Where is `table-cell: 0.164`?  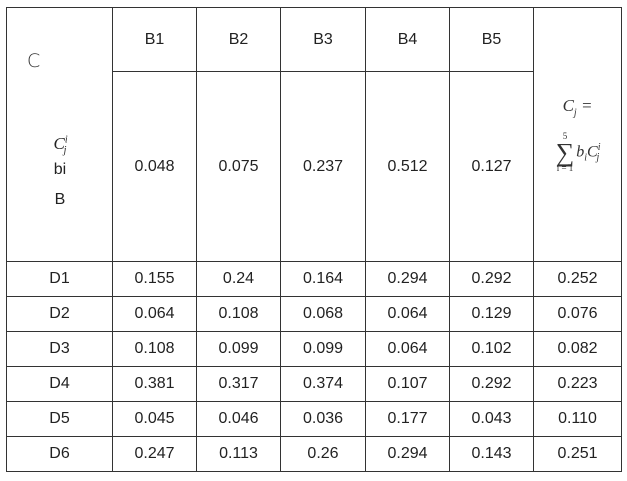 table-cell: 0.164 is located at coordinates (323, 279).